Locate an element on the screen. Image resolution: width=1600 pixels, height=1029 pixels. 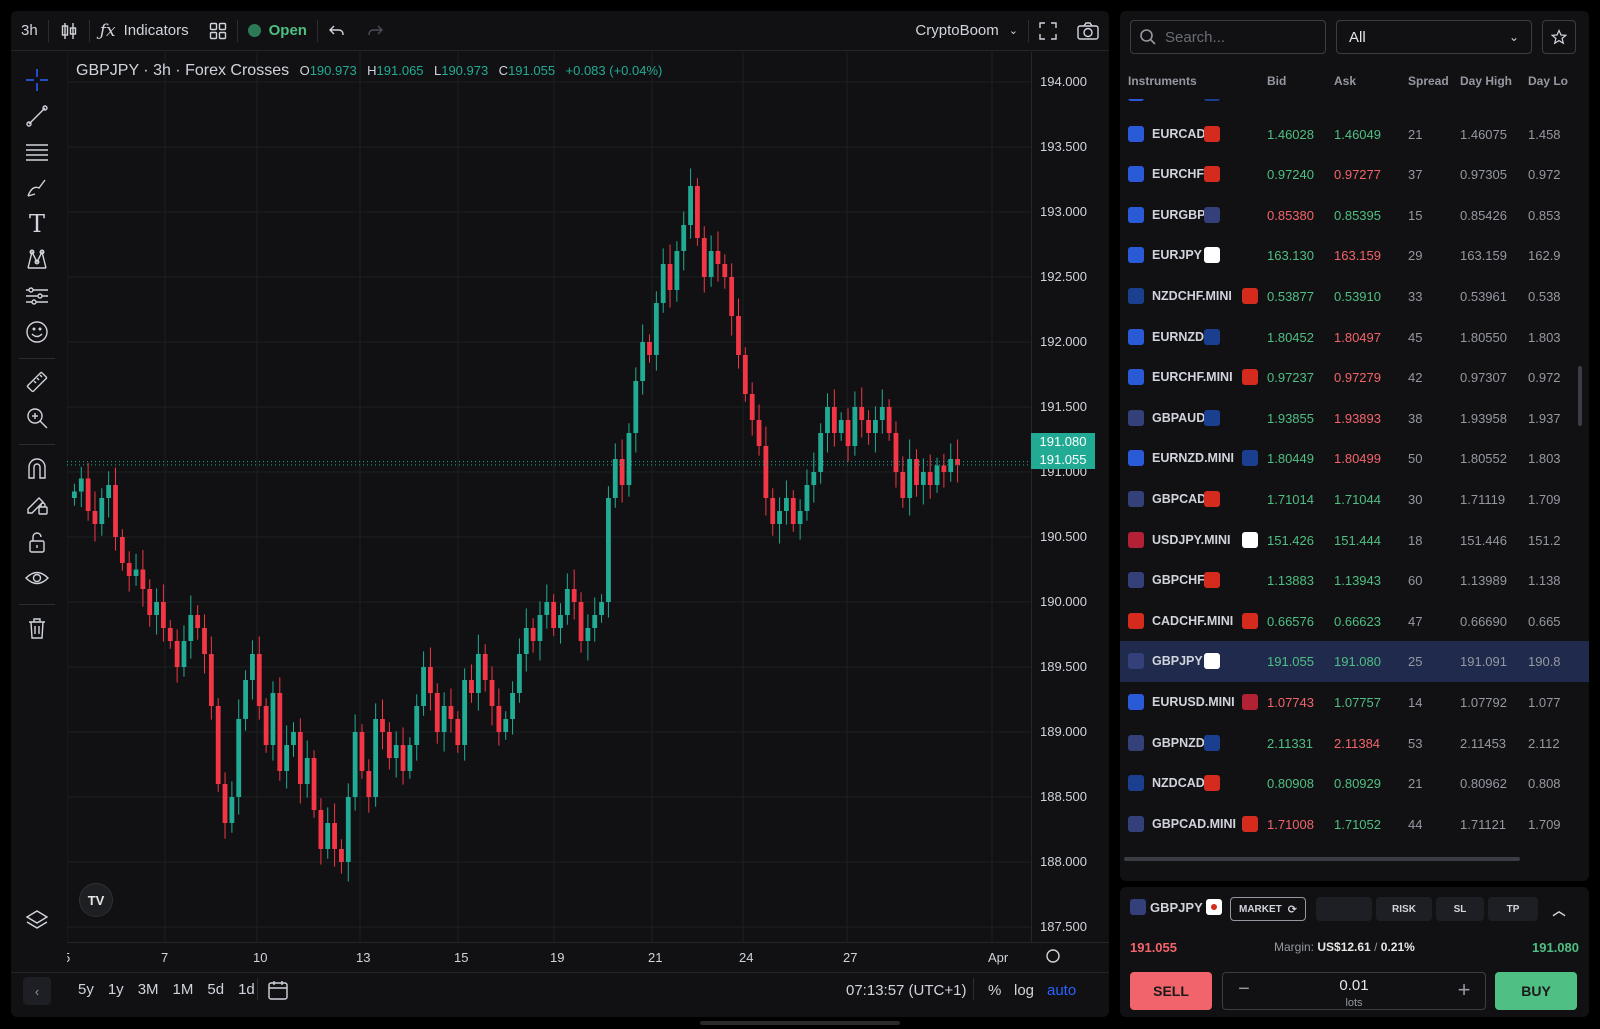
decrease-button: − is located at coordinates (1244, 989).